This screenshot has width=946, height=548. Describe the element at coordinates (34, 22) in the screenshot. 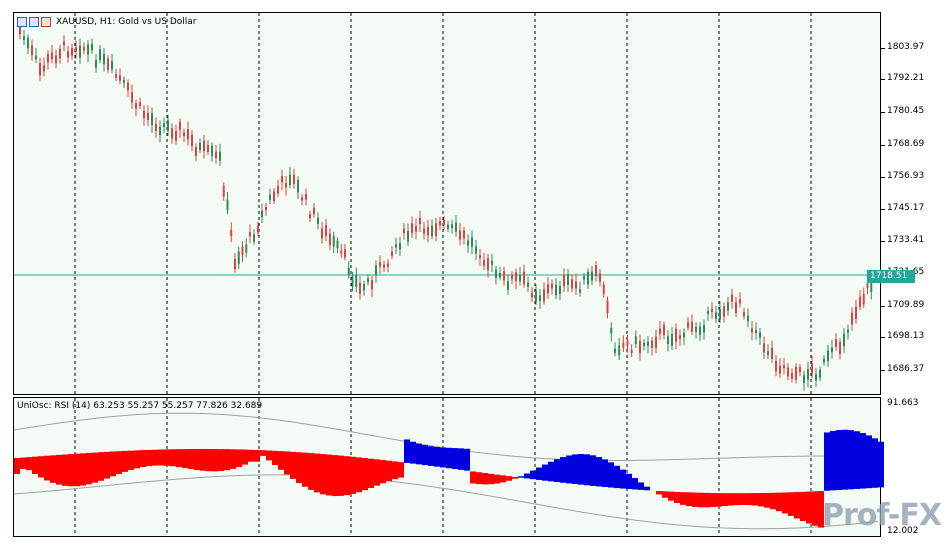

I see `window-icon` at that location.